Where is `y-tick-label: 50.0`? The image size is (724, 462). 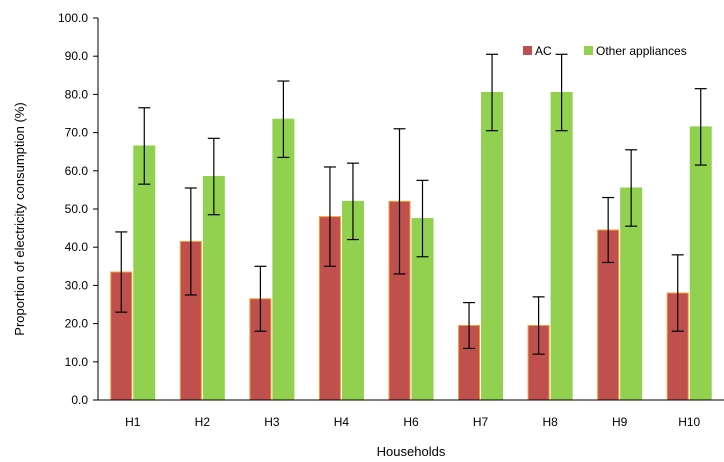
y-tick-label: 50.0 is located at coordinates (77, 209).